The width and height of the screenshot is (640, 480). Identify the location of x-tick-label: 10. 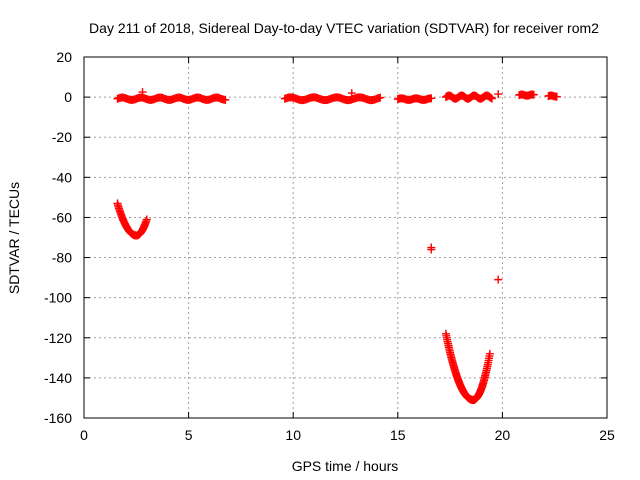
(293, 435).